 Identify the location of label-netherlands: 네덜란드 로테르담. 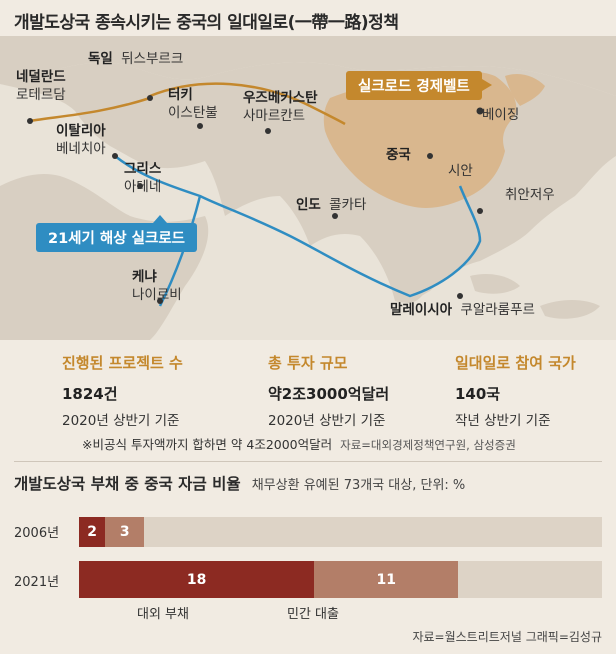
(41, 86).